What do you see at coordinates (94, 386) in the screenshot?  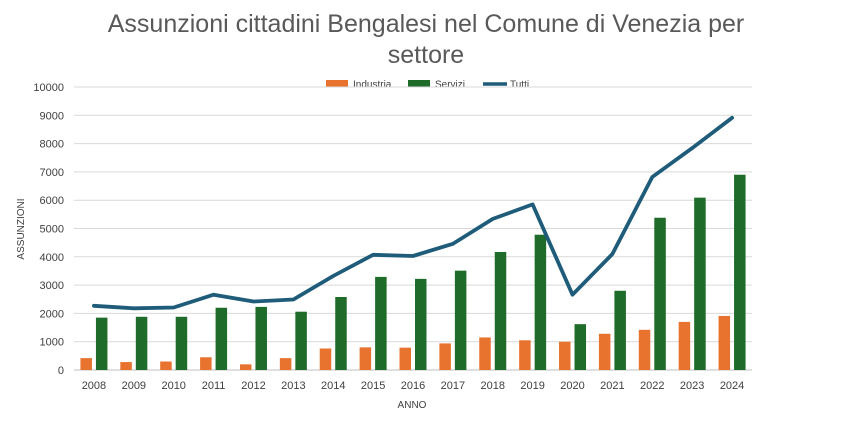 I see `x-tick-label-2008: 2008` at bounding box center [94, 386].